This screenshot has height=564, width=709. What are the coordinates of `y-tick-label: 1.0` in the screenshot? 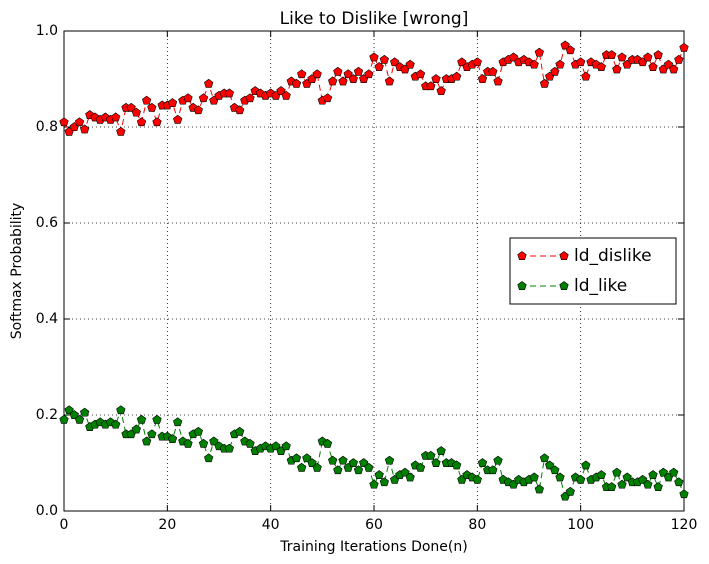 It's located at (47, 31).